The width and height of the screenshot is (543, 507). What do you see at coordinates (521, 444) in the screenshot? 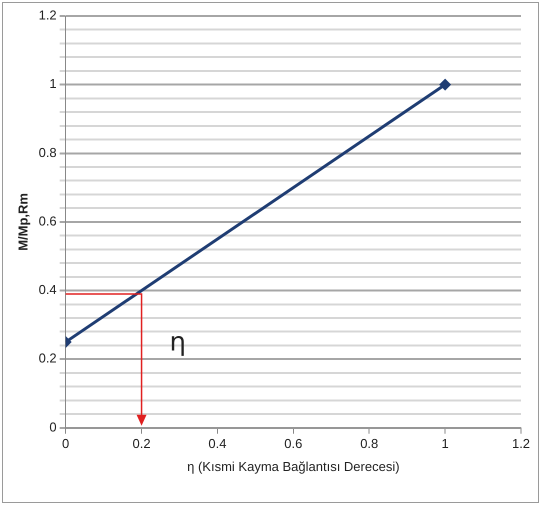
I see `x-tick-label: 1.2` at bounding box center [521, 444].